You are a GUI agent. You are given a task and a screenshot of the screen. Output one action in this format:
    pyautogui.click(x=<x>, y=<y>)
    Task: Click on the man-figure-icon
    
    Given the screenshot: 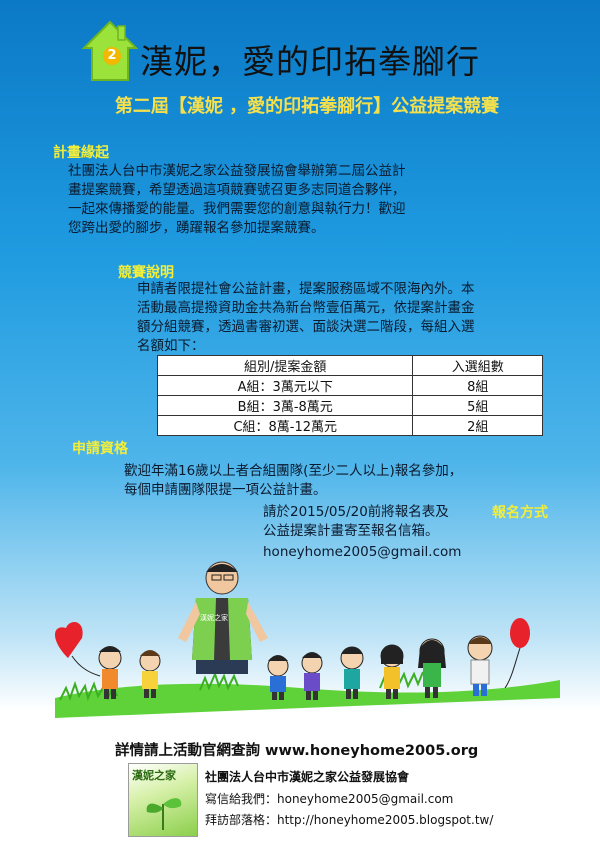 What is the action you would take?
    pyautogui.click(x=223, y=617)
    